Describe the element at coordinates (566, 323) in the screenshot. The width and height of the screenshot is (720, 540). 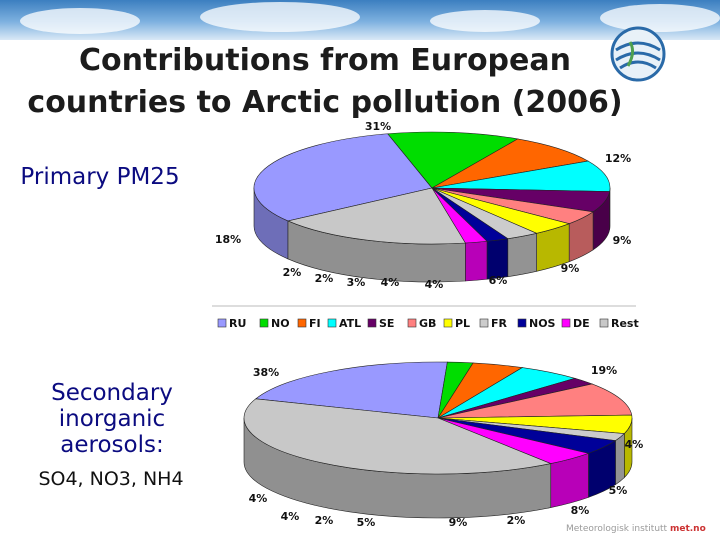
I see `legend-swatch-de` at that location.